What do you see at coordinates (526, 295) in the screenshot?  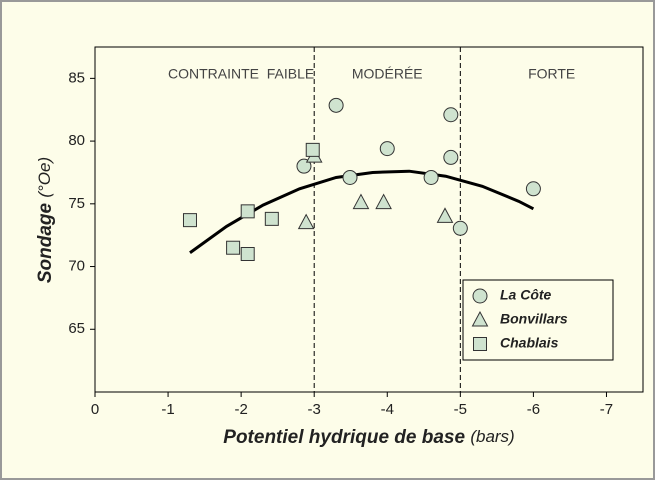 I see `legend-label: La Côte` at bounding box center [526, 295].